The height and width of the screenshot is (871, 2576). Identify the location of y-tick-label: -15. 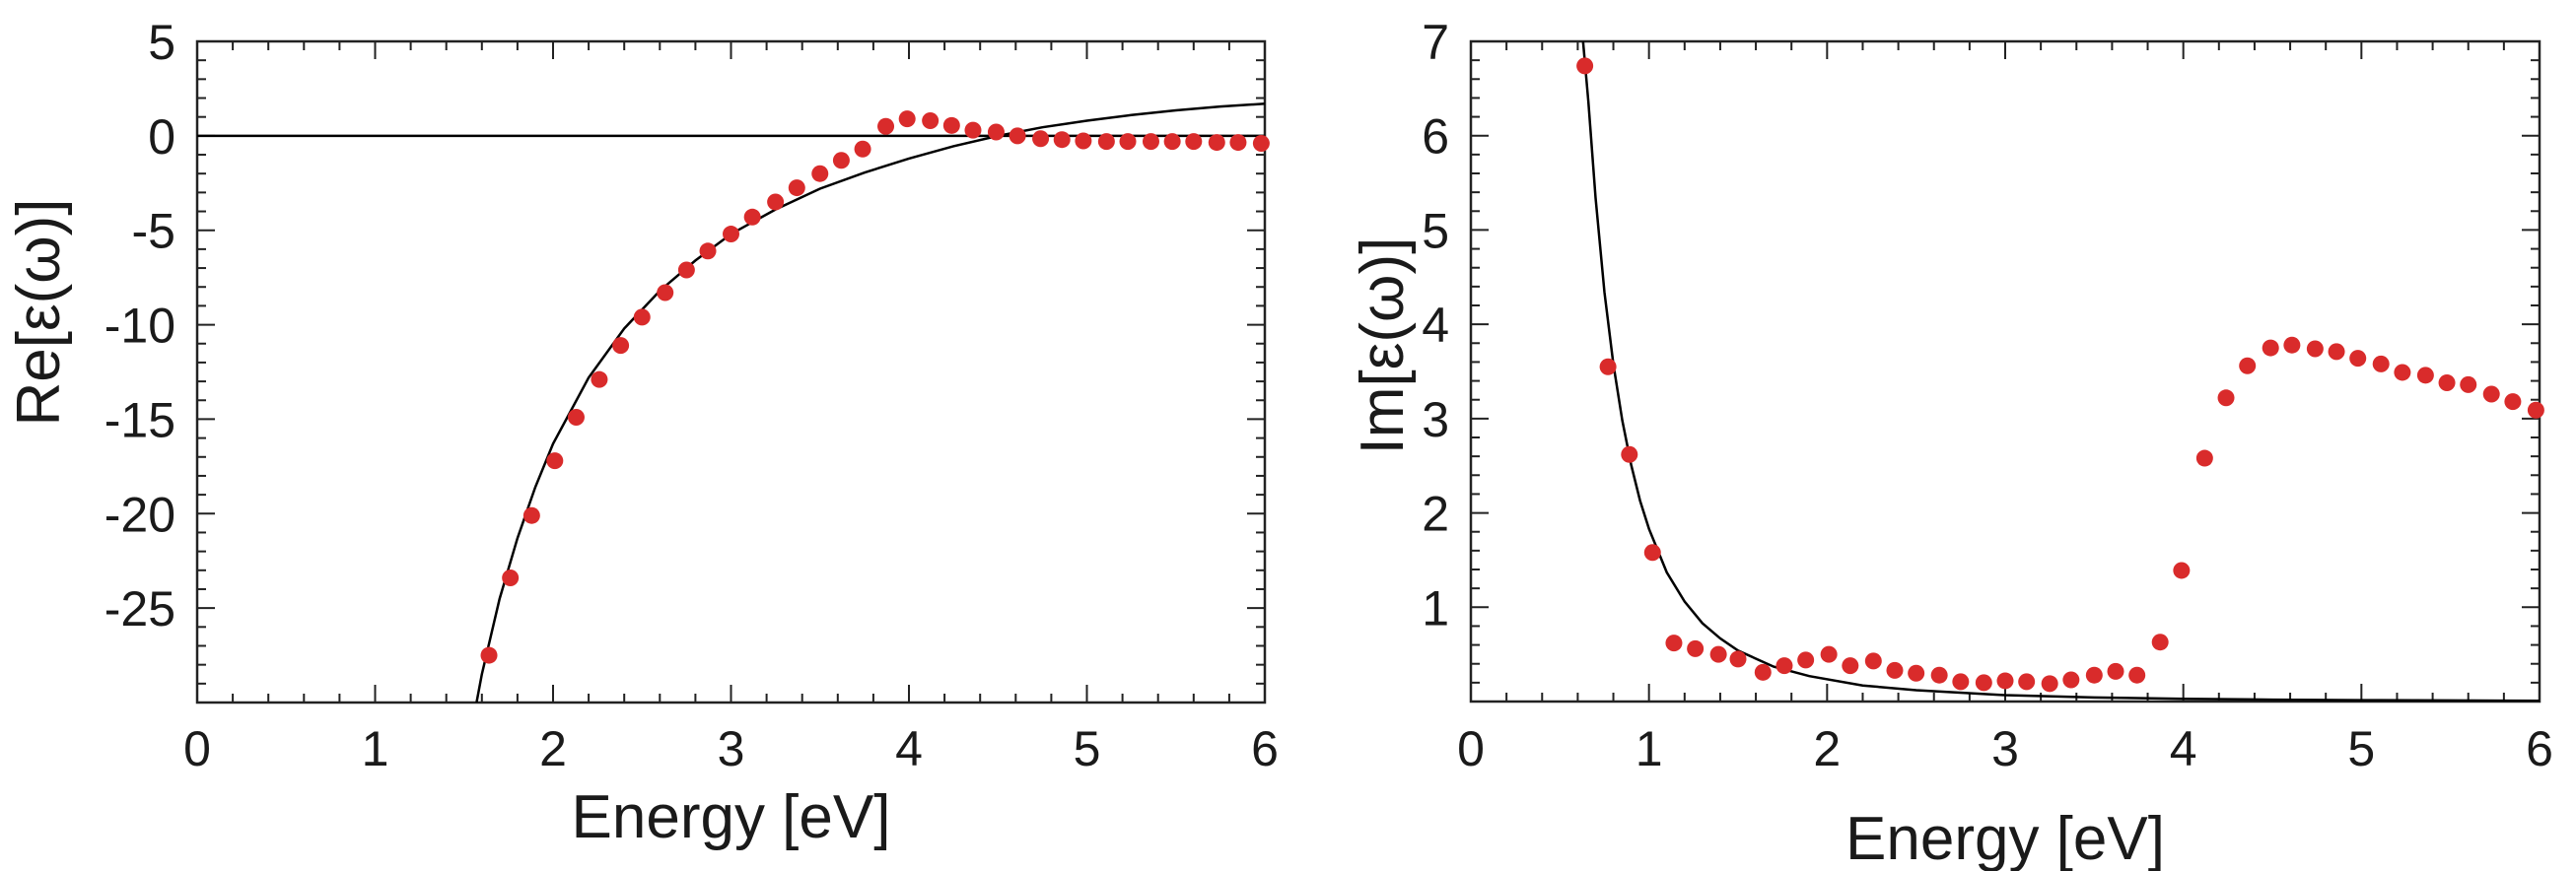
(140, 419).